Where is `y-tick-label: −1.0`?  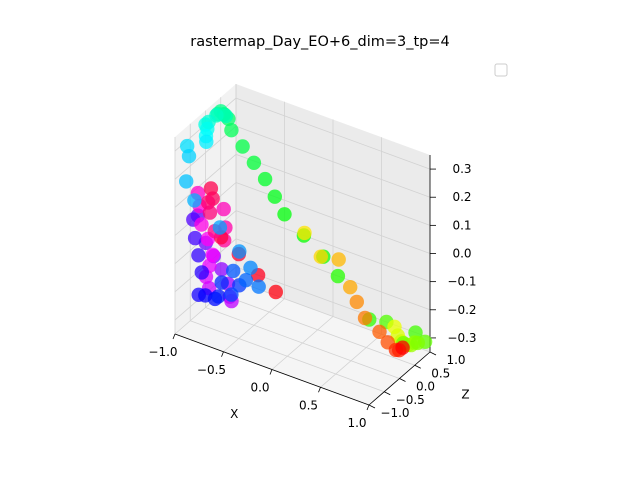 y-tick-label: −1.0 is located at coordinates (394, 413).